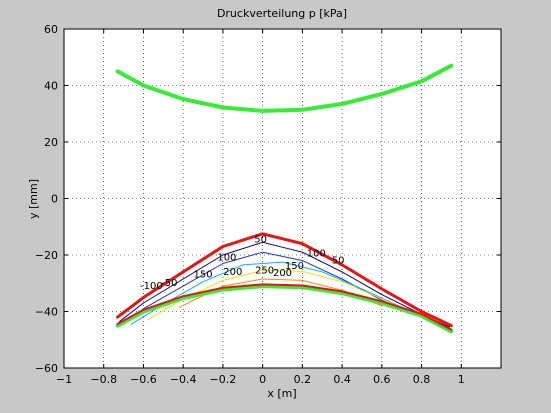 The image size is (551, 413). What do you see at coordinates (54, 199) in the screenshot?
I see `y-tick-label: 0` at bounding box center [54, 199].